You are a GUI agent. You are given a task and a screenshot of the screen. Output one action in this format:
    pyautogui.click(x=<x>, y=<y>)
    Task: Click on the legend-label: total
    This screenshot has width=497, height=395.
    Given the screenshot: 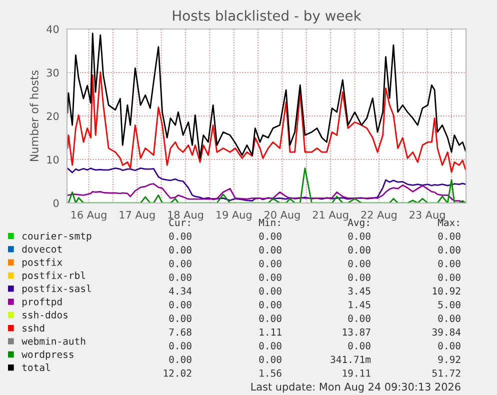 What is the action you would take?
    pyautogui.click(x=36, y=368)
    